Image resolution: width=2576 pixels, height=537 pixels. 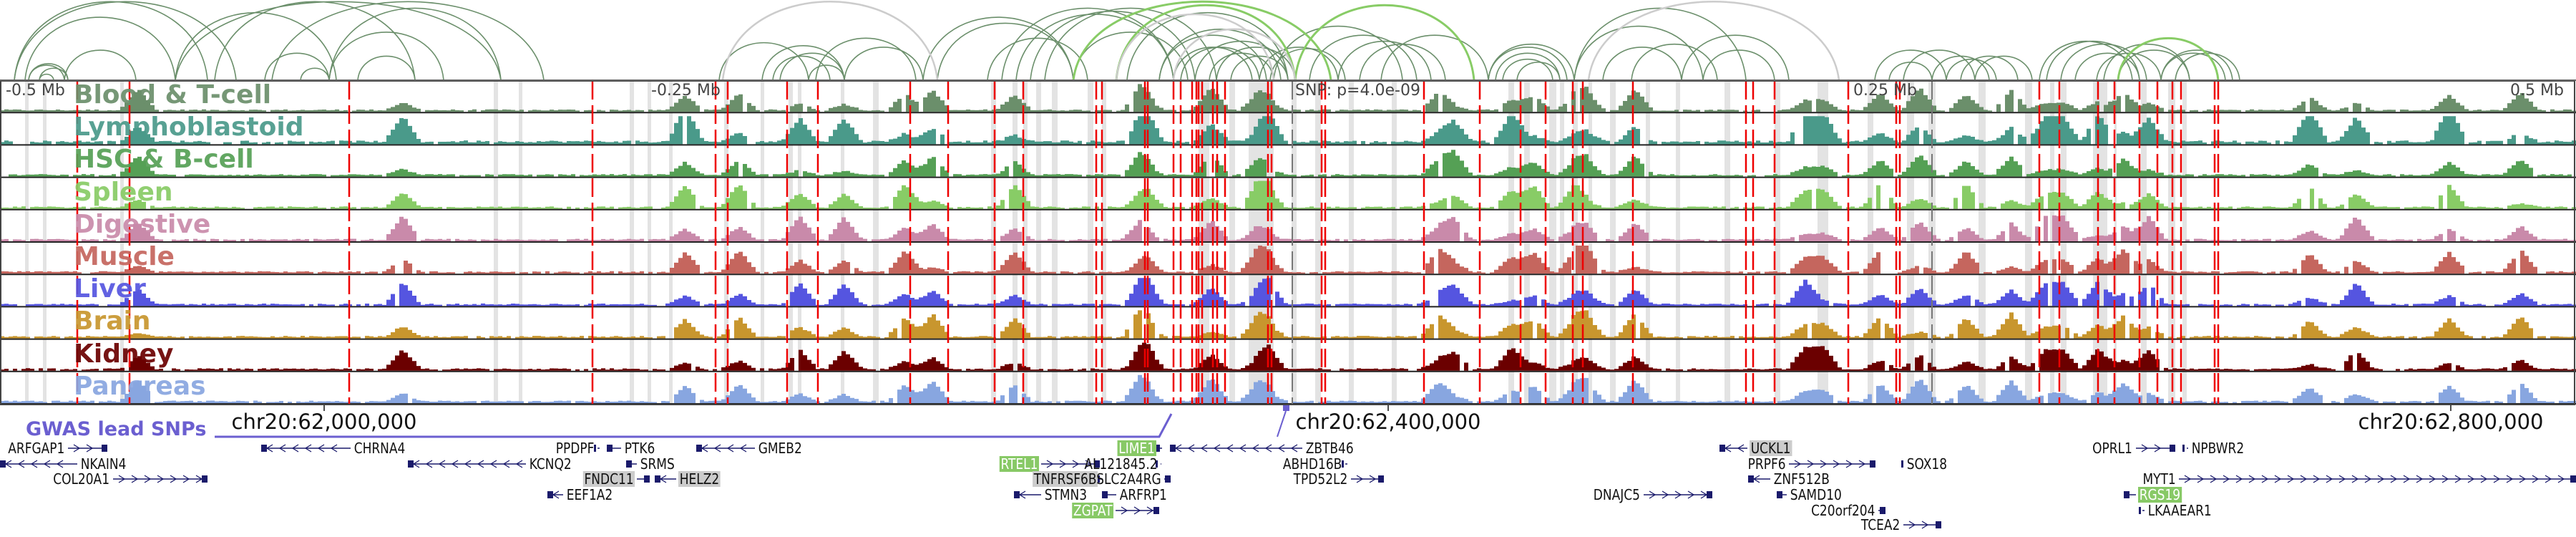 What do you see at coordinates (699, 479) in the screenshot?
I see `gene-label: HELZ2` at bounding box center [699, 479].